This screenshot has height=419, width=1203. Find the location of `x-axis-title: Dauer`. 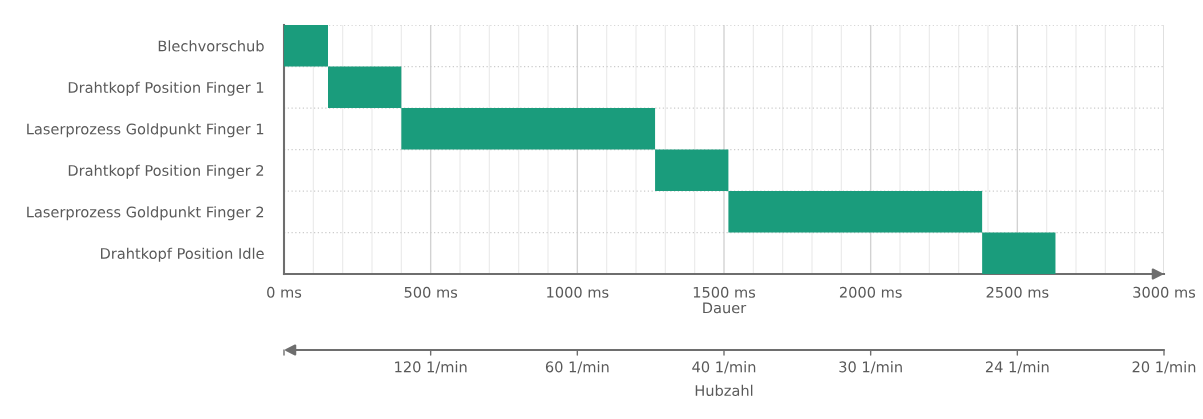

x-axis-title: Dauer is located at coordinates (725, 308).